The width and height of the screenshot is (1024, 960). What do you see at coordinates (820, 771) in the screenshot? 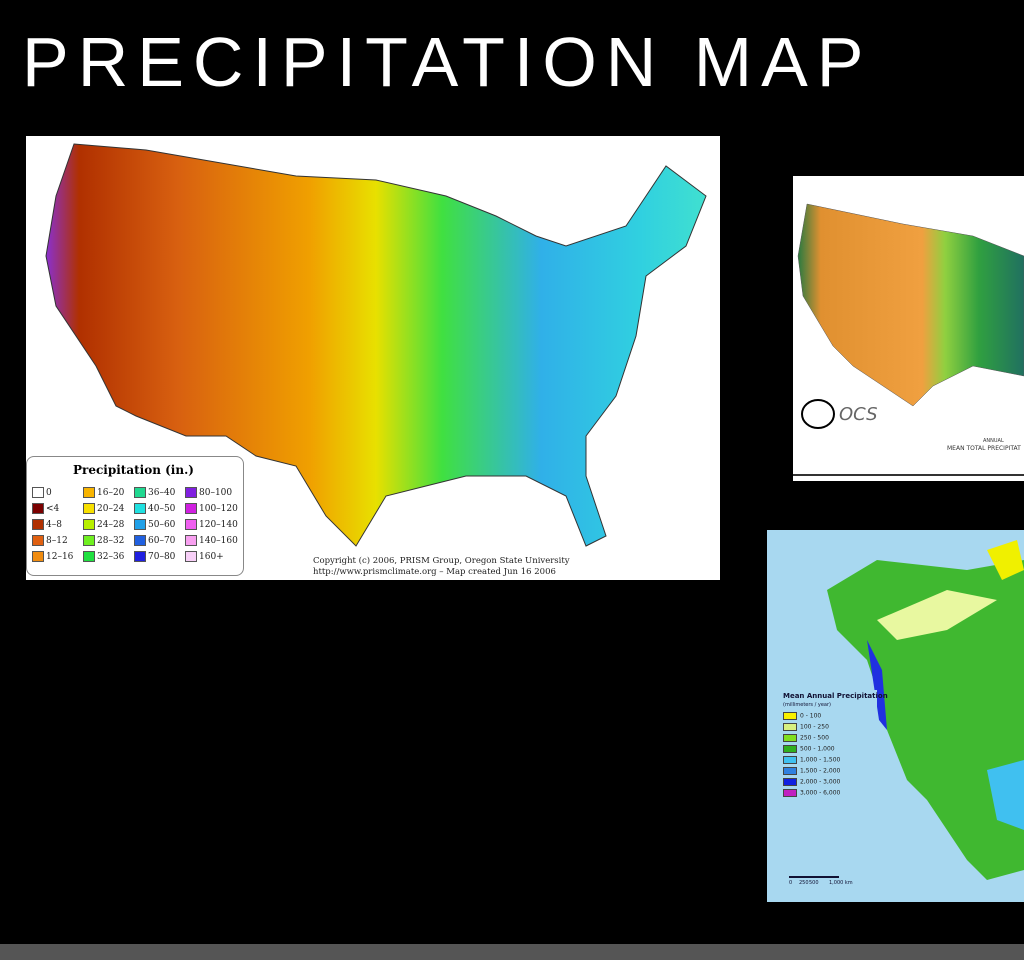
I see `legend-label: 1,500 - 2,000` at bounding box center [820, 771].